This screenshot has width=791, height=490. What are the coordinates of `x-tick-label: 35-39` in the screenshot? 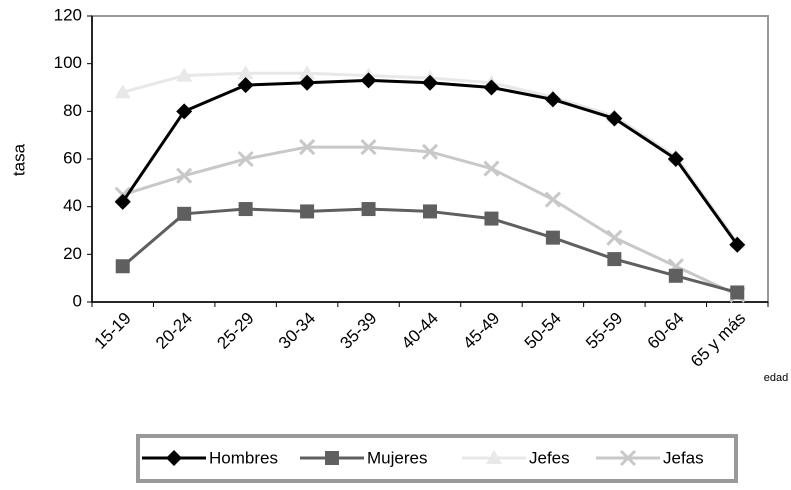 It's located at (358, 331).